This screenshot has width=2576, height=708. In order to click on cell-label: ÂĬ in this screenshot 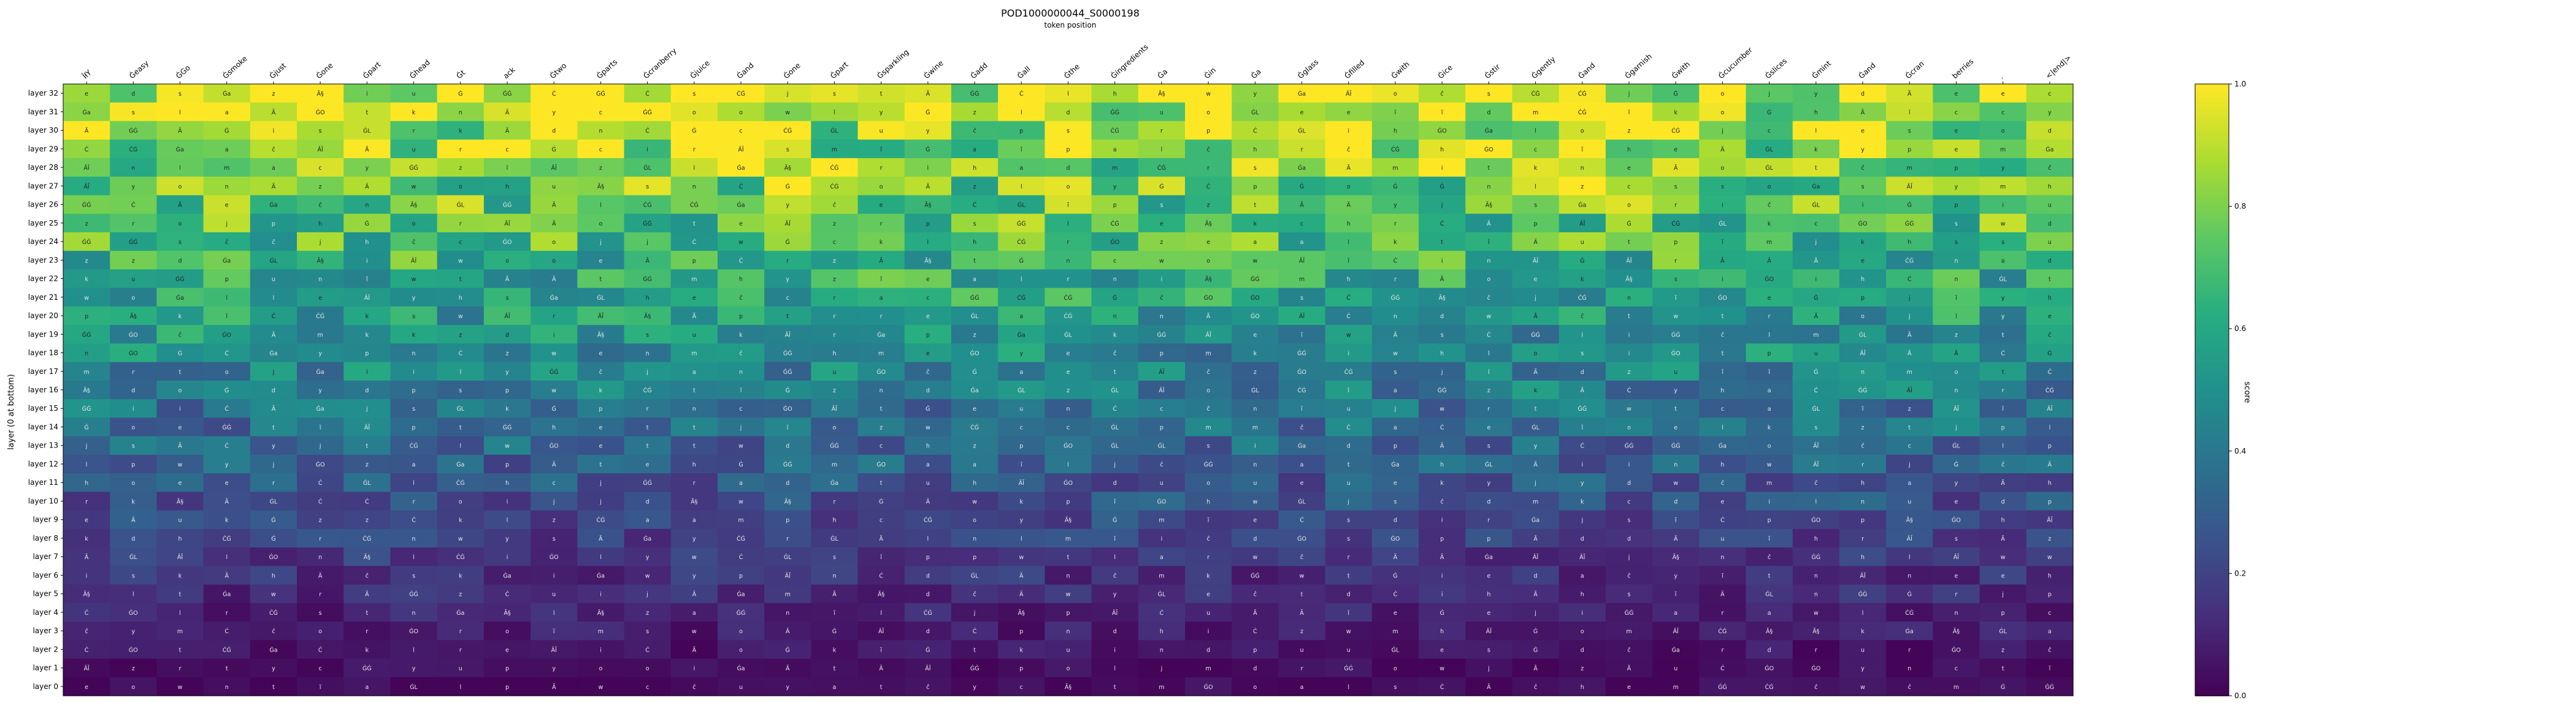, I will do `click(881, 631)`.